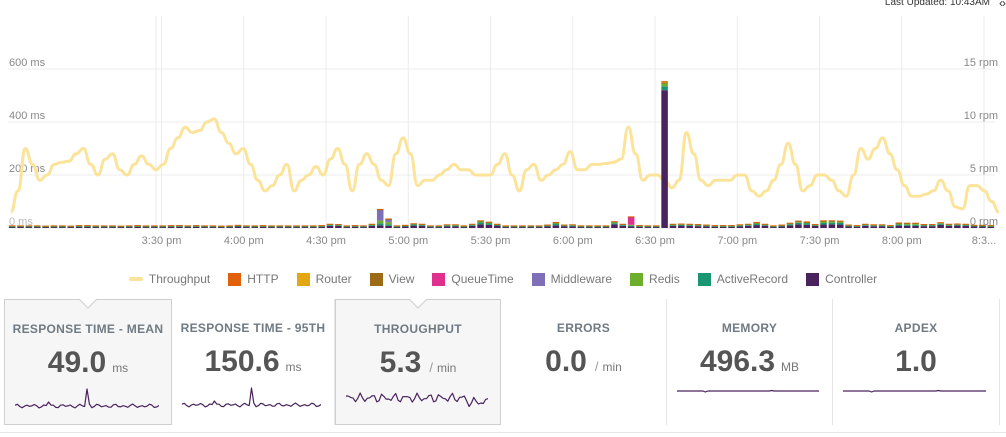 The image size is (1006, 437). I want to click on legend-item-middleware: Middleware, so click(571, 279).